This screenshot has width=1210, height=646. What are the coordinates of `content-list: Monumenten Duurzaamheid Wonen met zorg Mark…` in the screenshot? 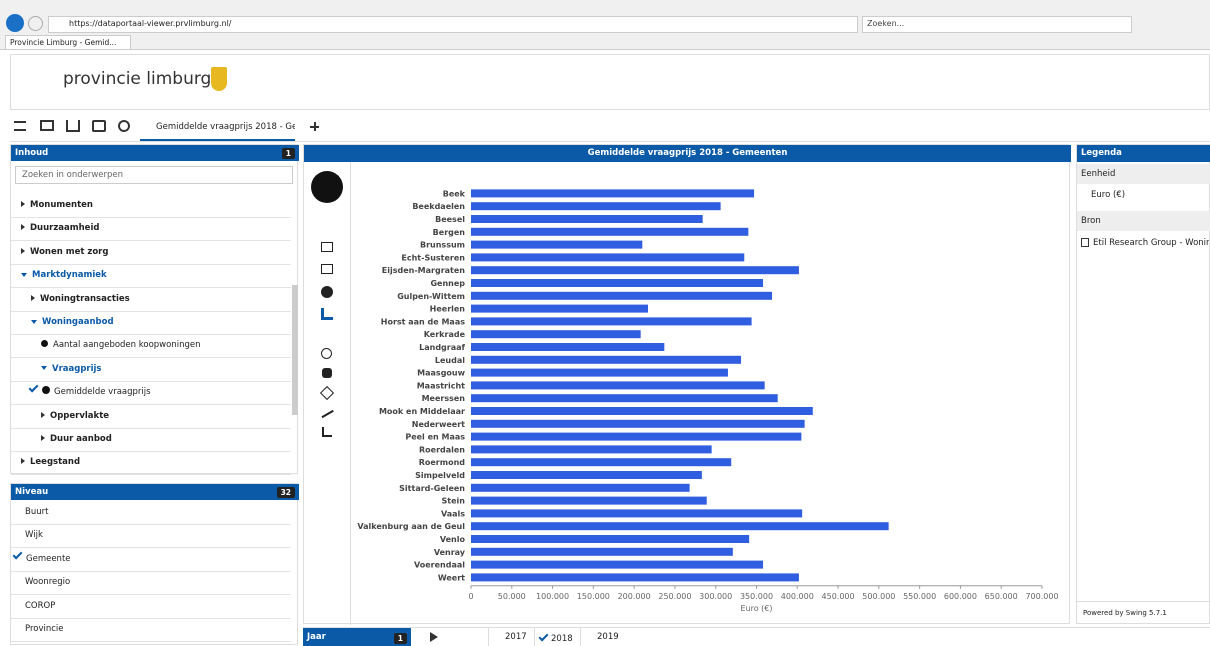 It's located at (155, 335).